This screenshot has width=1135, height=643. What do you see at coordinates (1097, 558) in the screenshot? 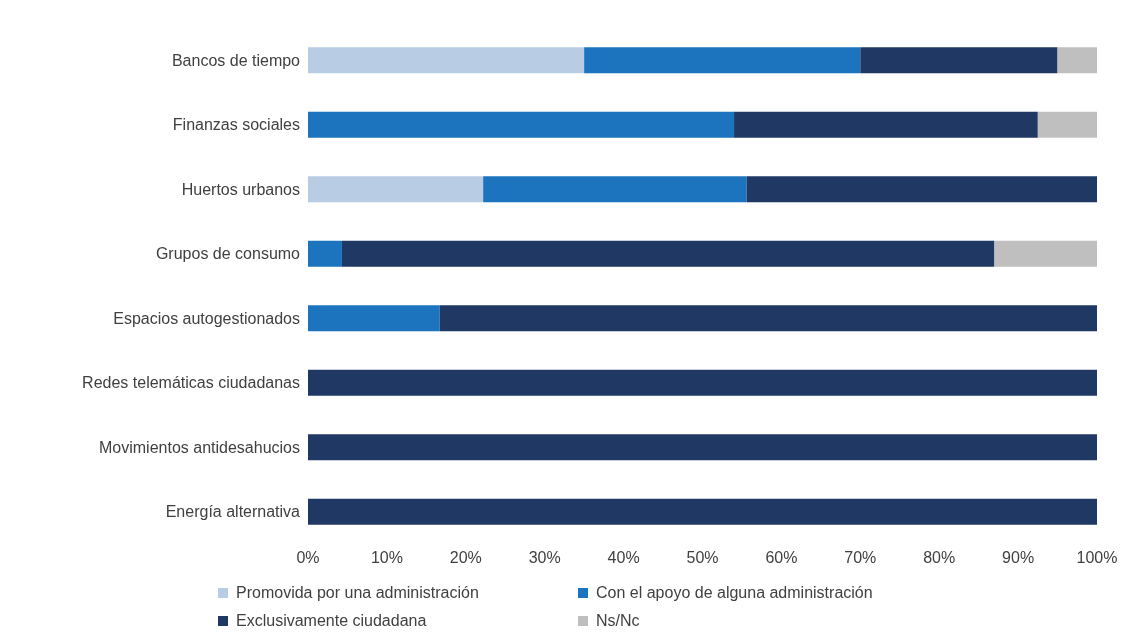
I see `x-tick-label: 100%` at bounding box center [1097, 558].